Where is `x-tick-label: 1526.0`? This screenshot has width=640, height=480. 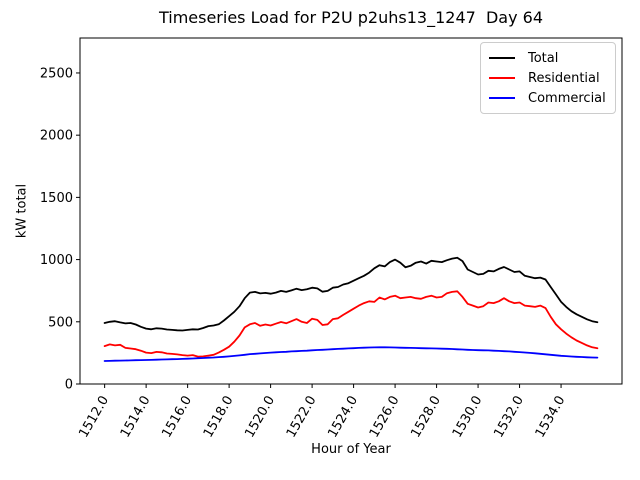 x-tick-label: 1526.0 is located at coordinates (385, 417).